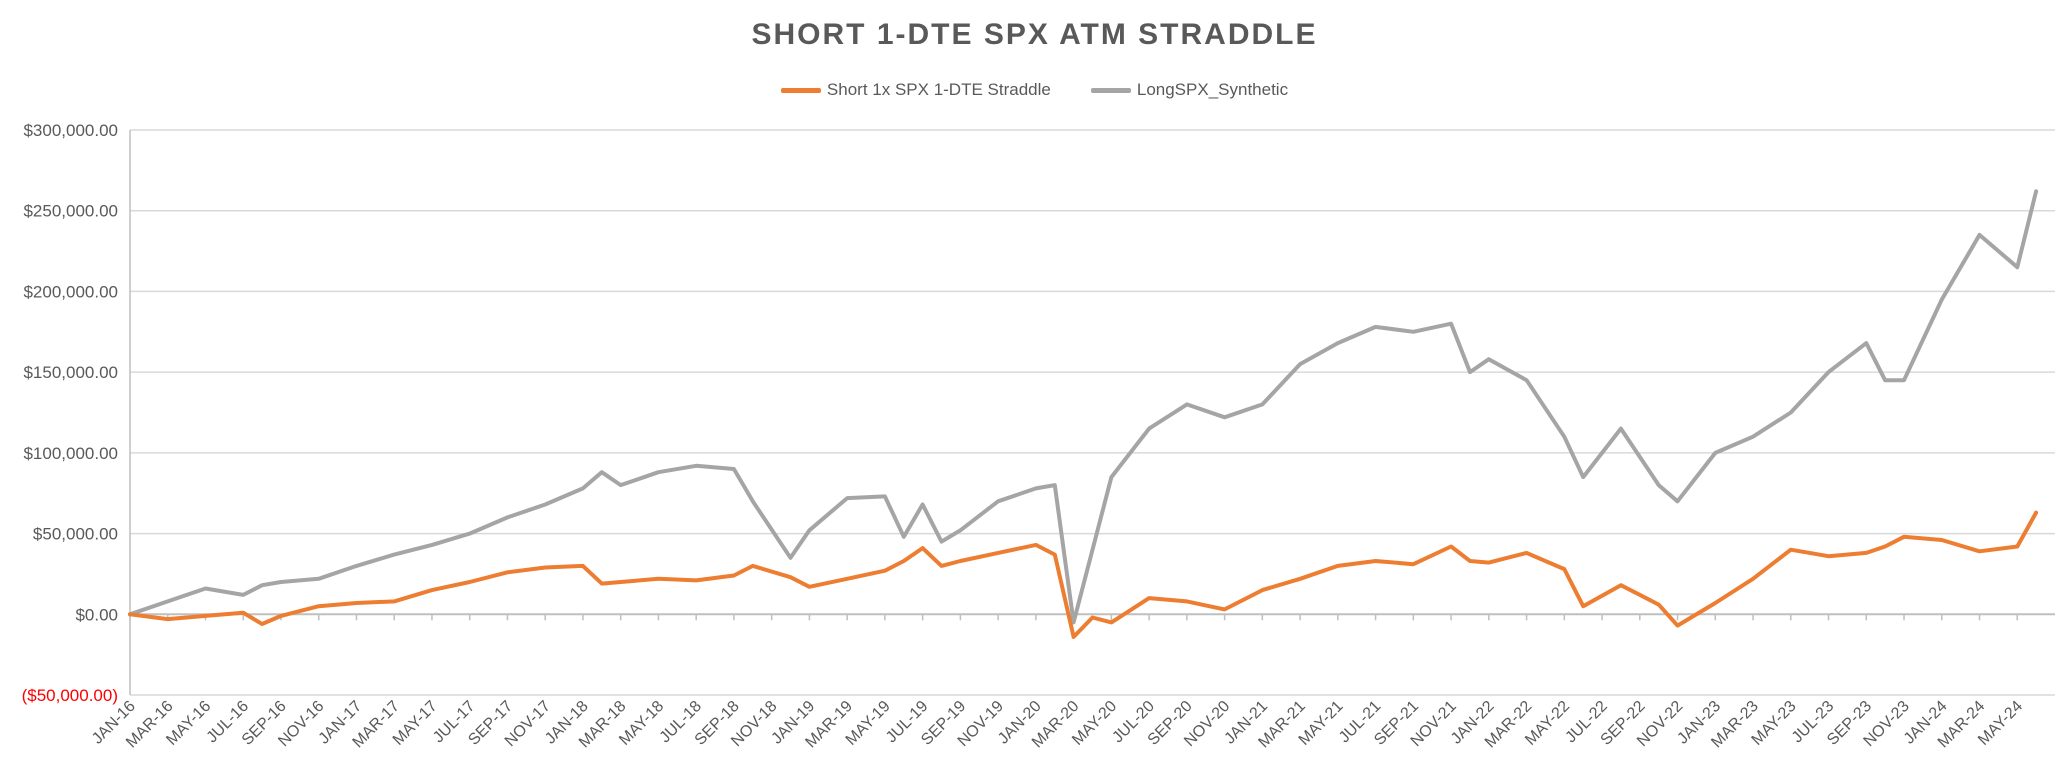 This screenshot has width=2069, height=776. Describe the element at coordinates (1212, 89) in the screenshot. I see `legend-label-long-spx: LongSPX_Synthetic` at that location.